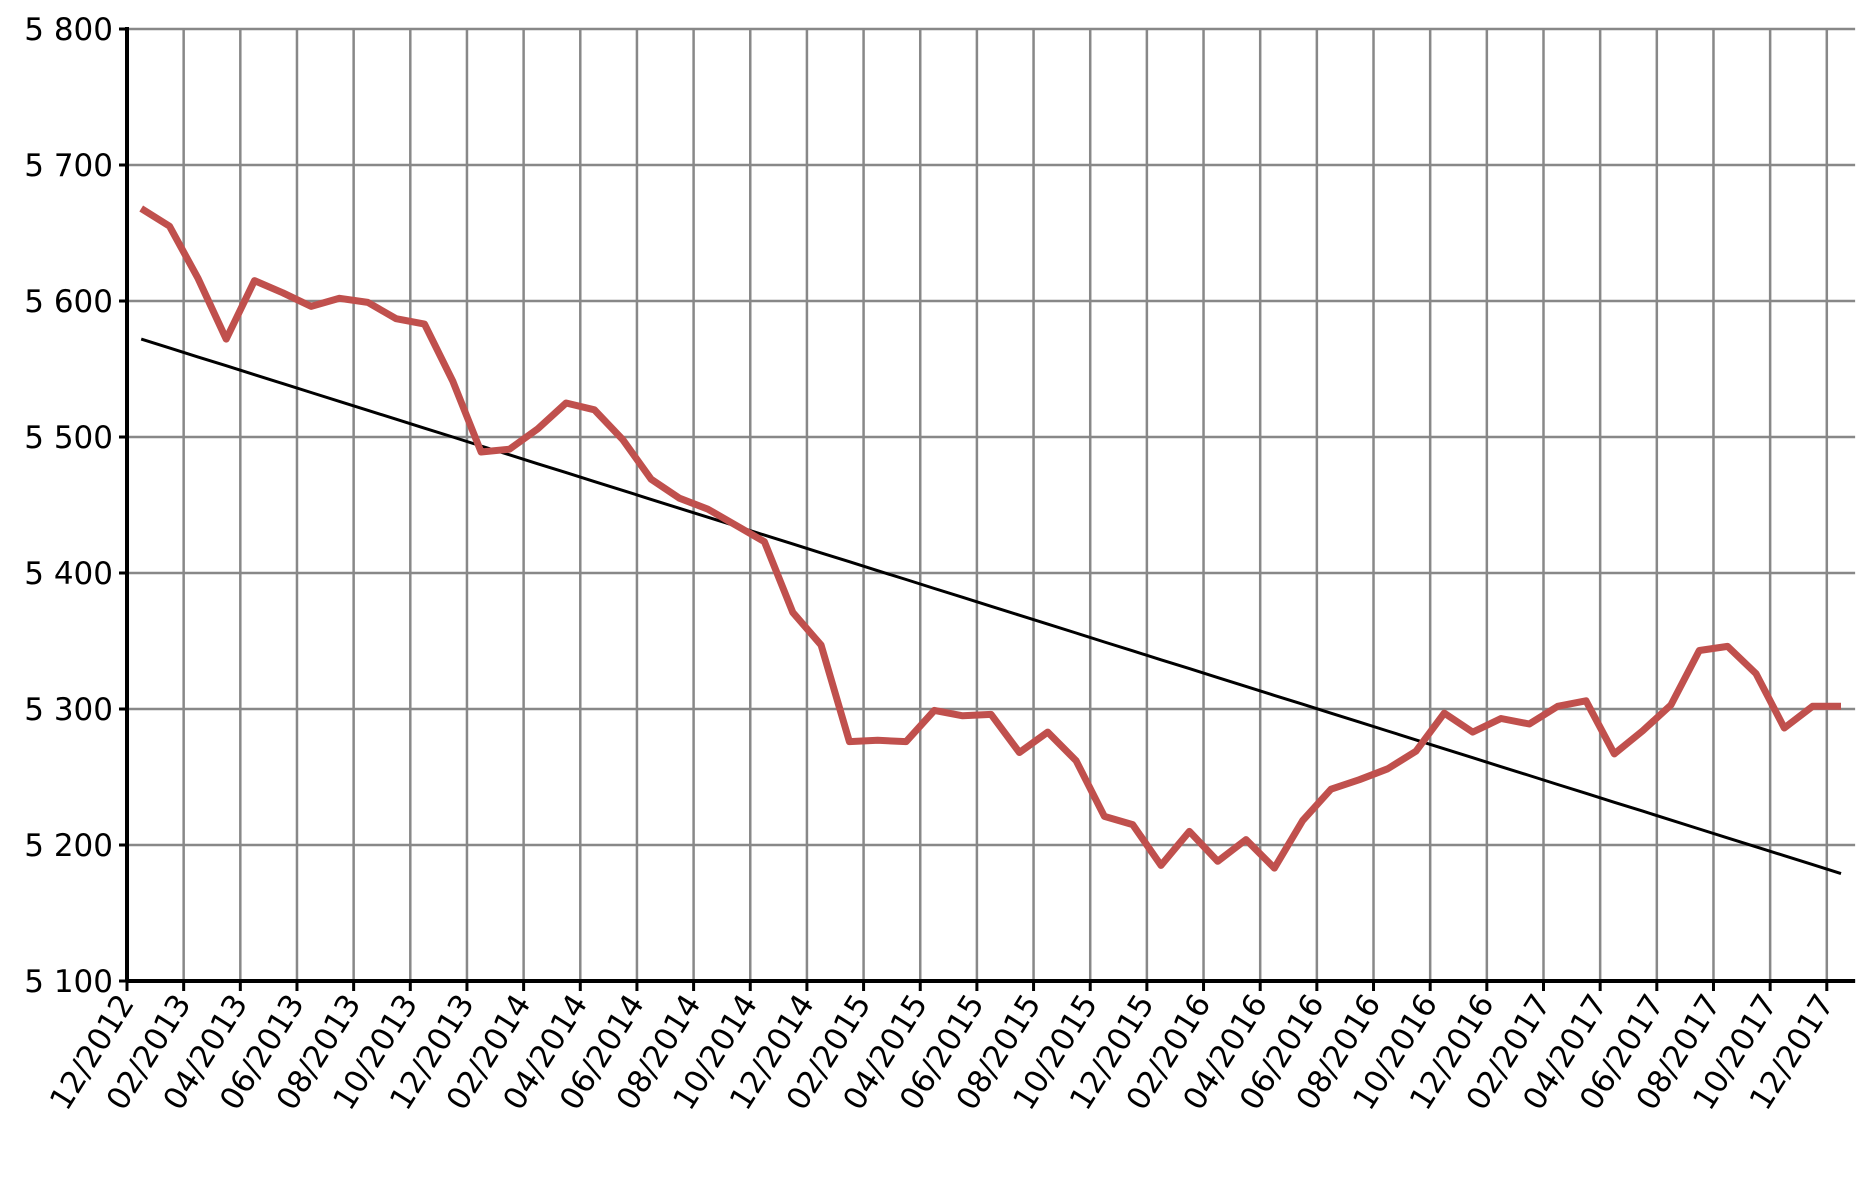  I want to click on y-tick-label: 5 300, so click(68, 710).